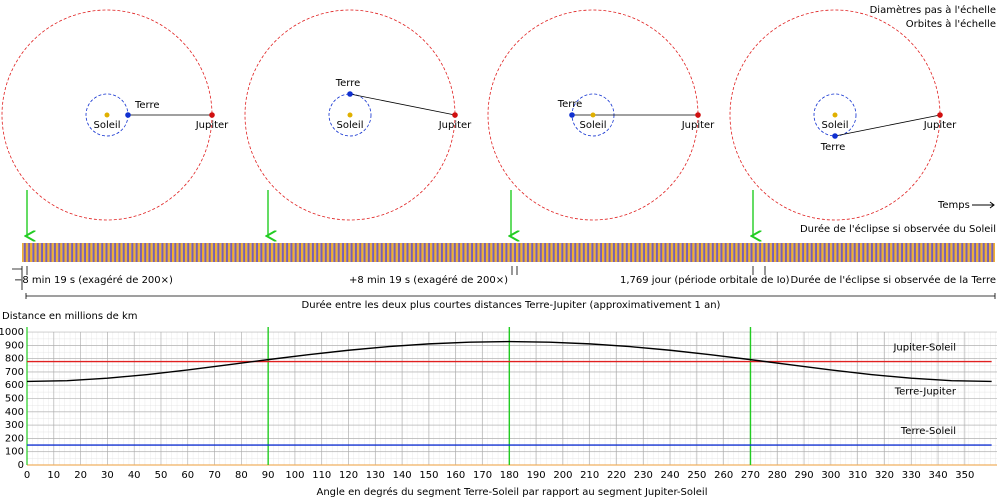 Image resolution: width=1000 pixels, height=500 pixels. Describe the element at coordinates (589, 475) in the screenshot. I see `x-tick-label: 210` at that location.